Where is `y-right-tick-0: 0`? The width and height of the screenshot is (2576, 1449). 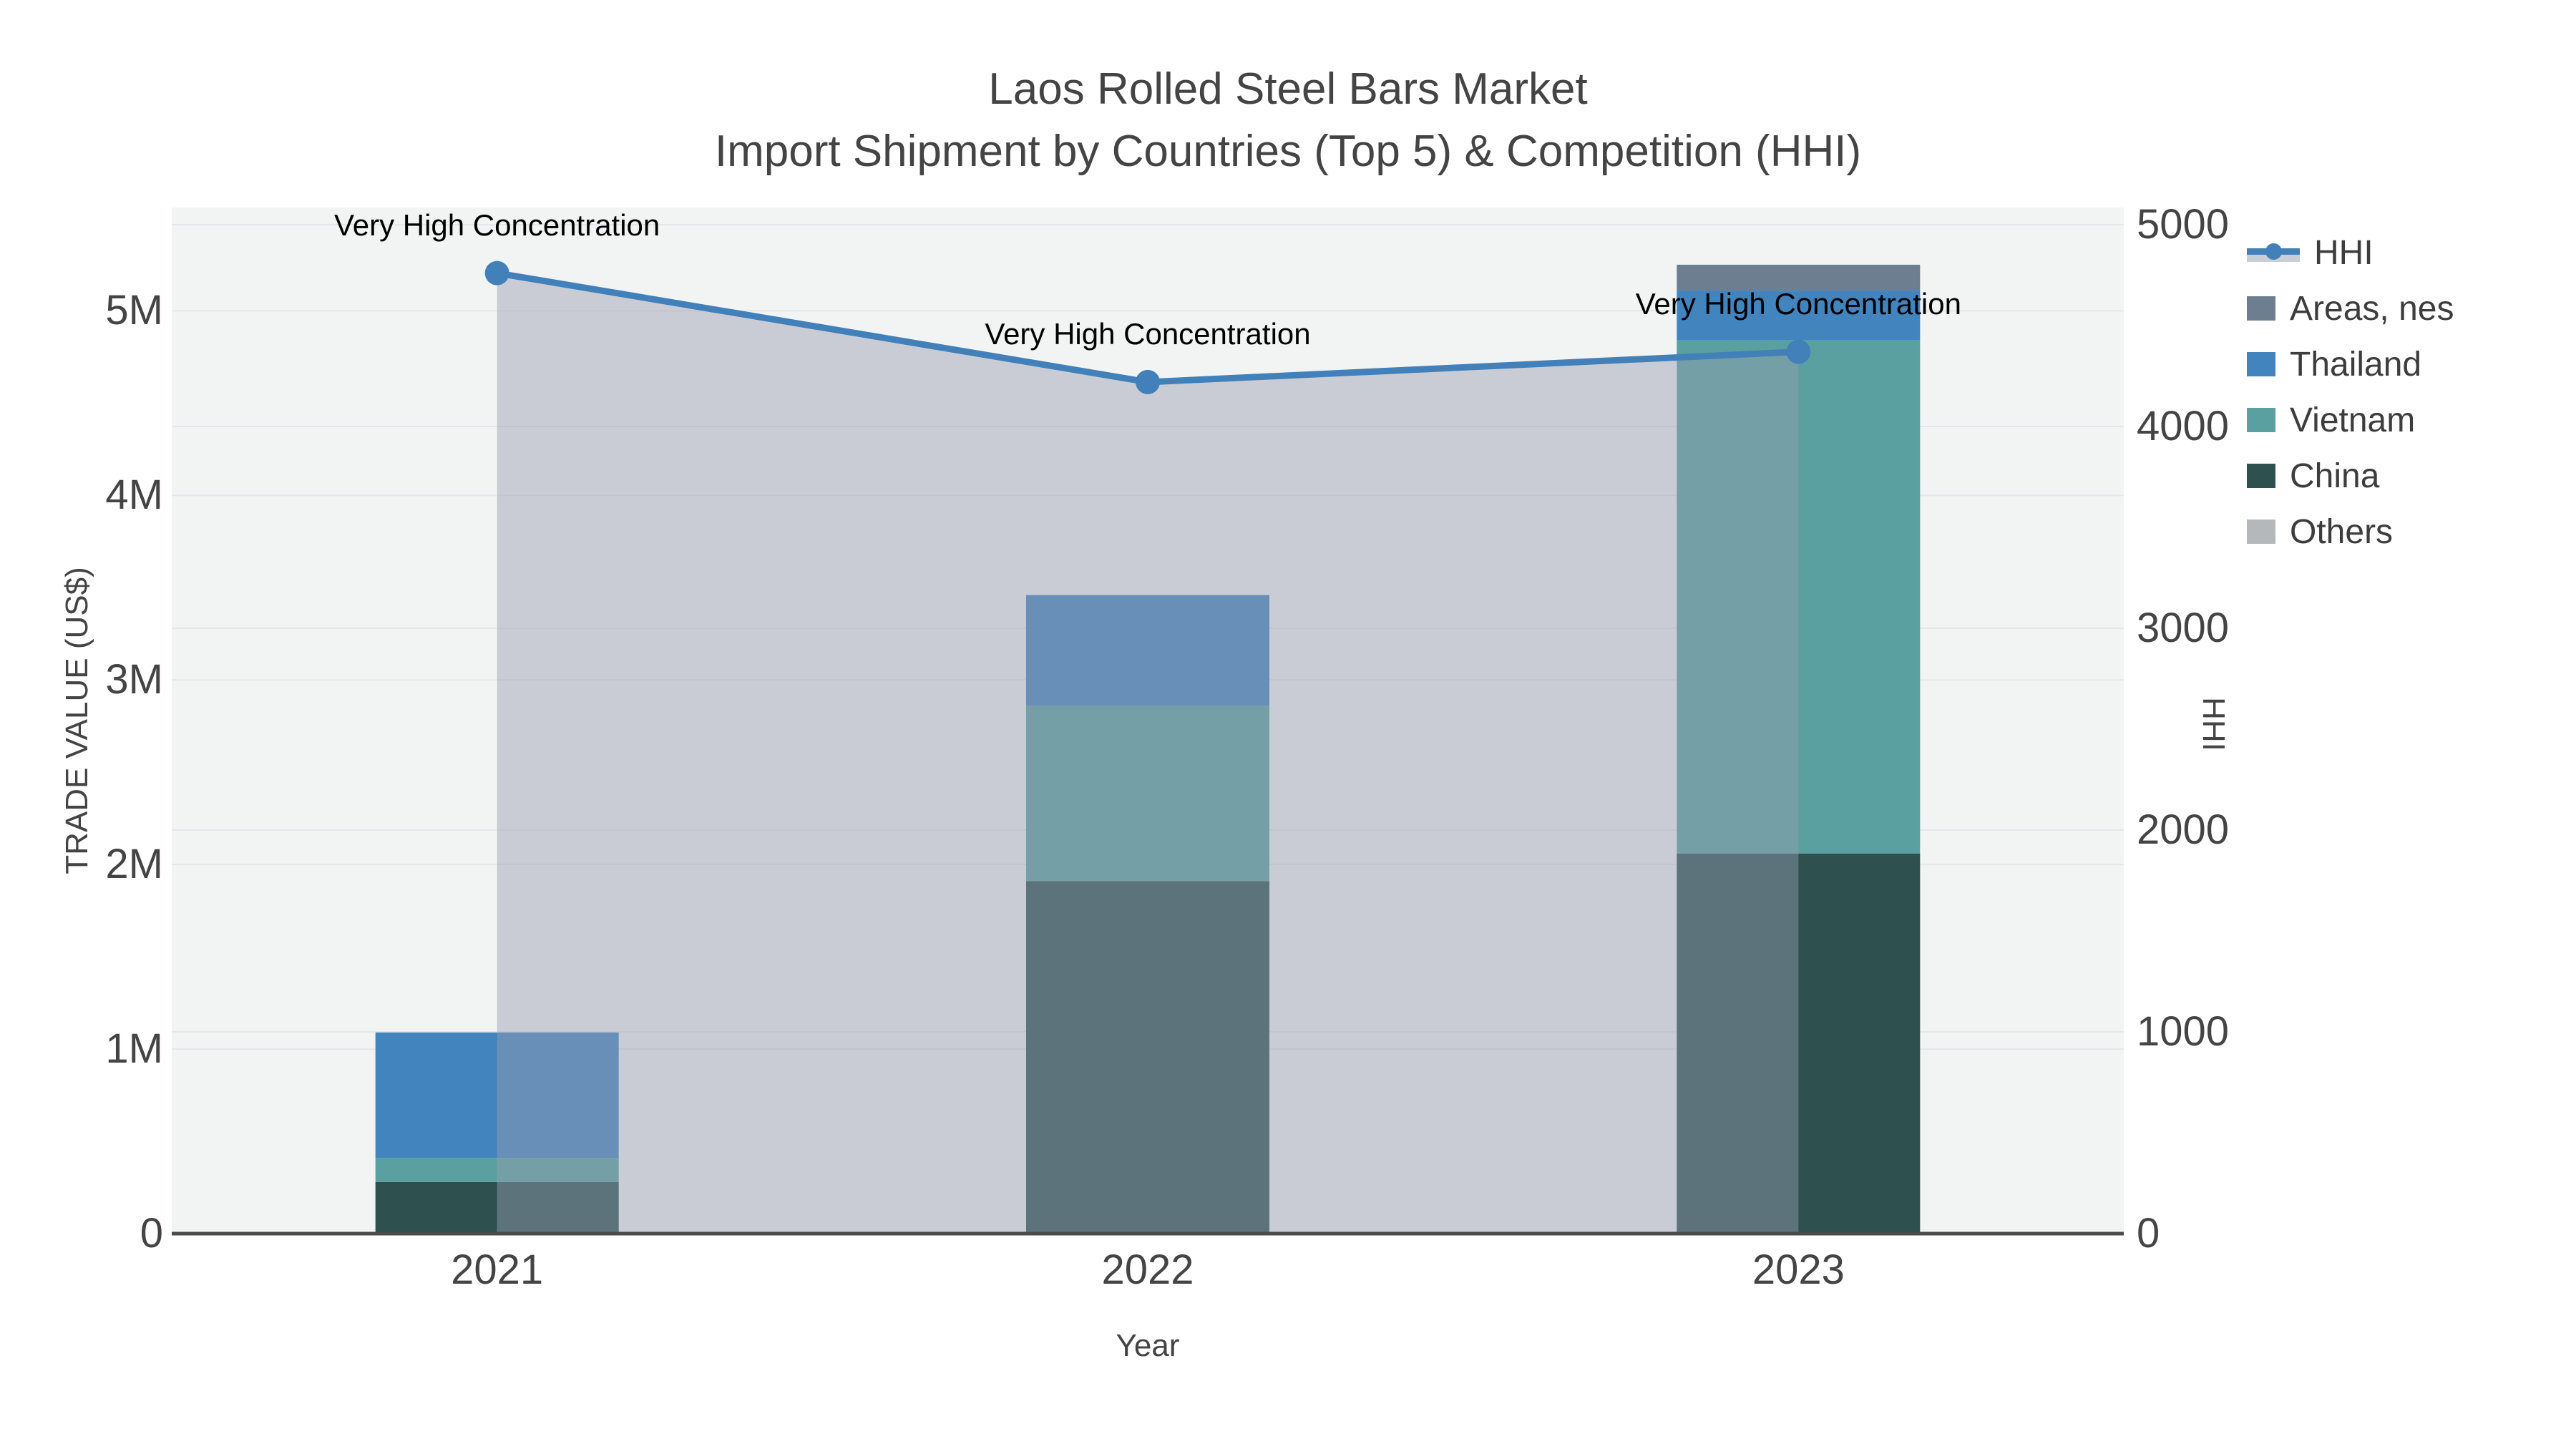 y-right-tick-0: 0 is located at coordinates (2148, 1233).